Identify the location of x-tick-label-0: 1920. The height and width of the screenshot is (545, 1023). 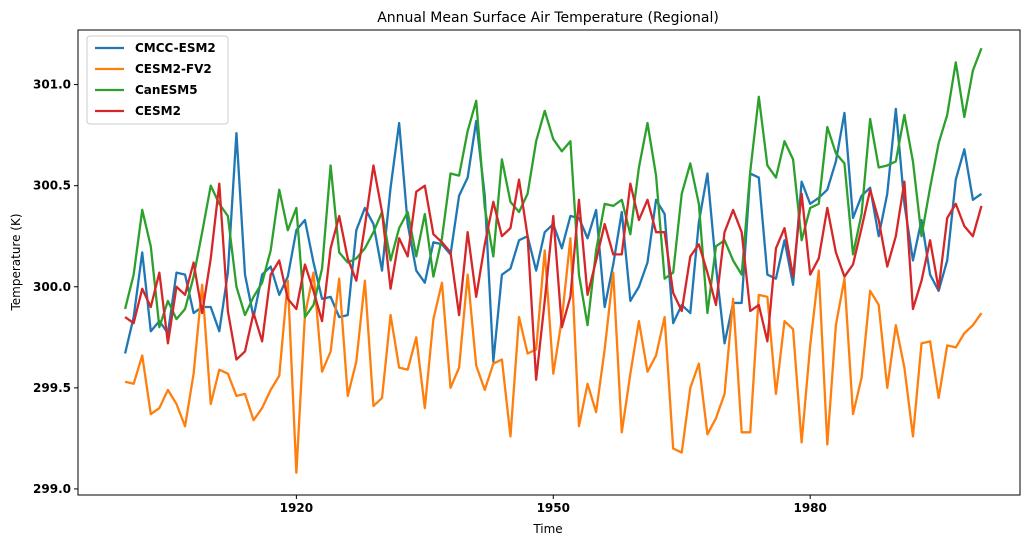
(296, 508).